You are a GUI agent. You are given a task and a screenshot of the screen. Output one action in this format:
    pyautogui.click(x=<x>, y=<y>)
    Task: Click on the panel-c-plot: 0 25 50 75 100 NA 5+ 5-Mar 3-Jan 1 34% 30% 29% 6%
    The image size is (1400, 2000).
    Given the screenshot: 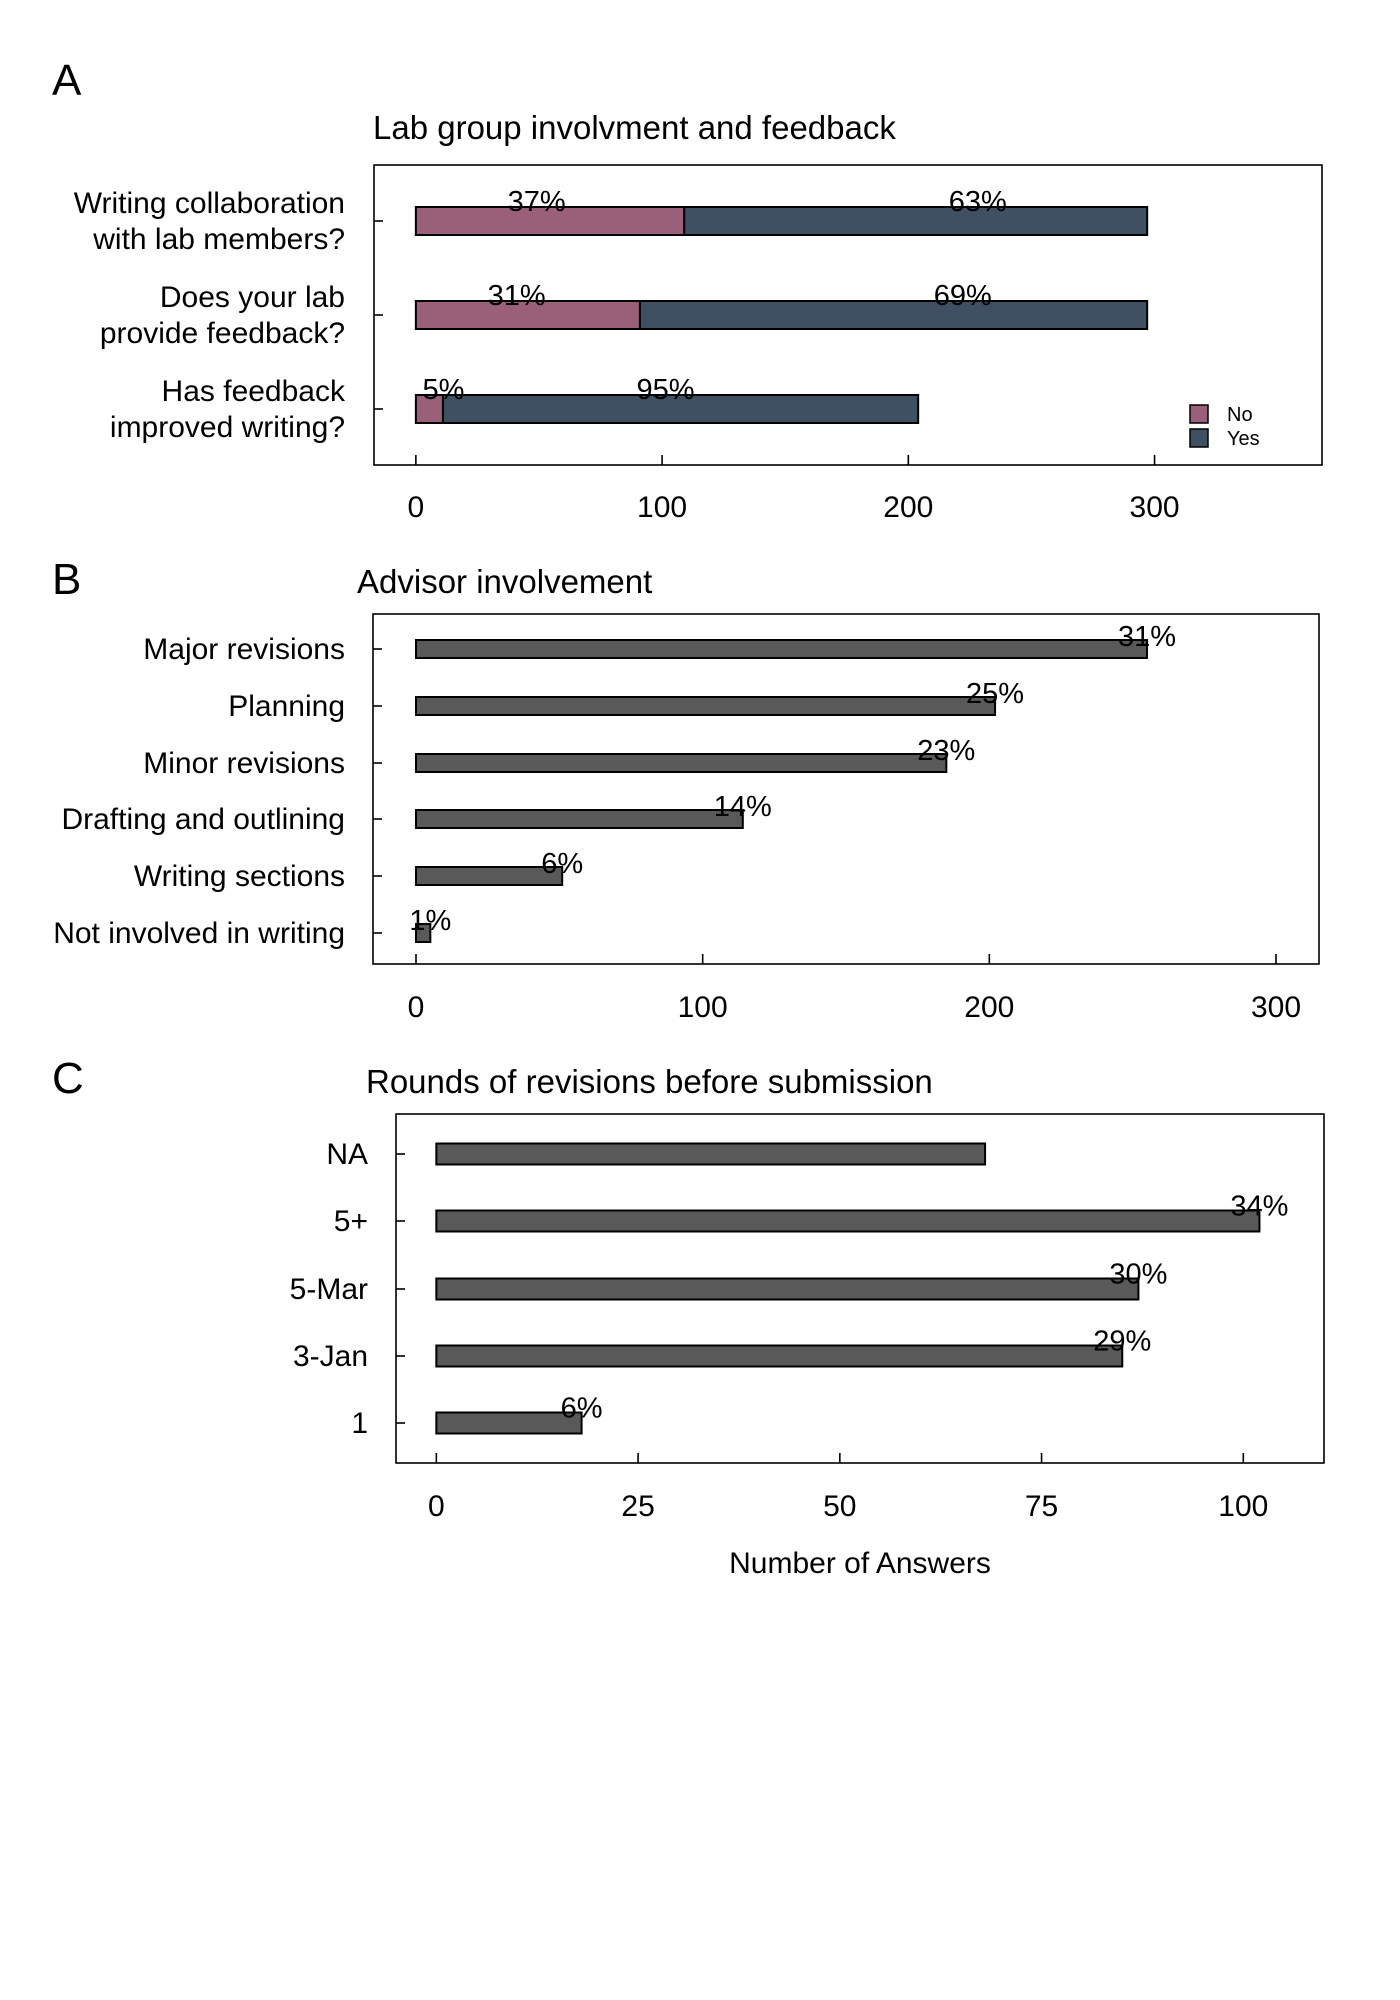 What is the action you would take?
    pyautogui.click(x=789, y=1330)
    